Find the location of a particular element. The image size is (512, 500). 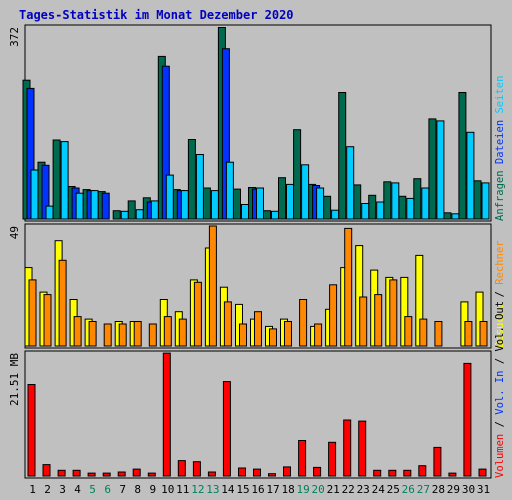

right-label-besuche: Besuche is located at coordinates (500, 326).